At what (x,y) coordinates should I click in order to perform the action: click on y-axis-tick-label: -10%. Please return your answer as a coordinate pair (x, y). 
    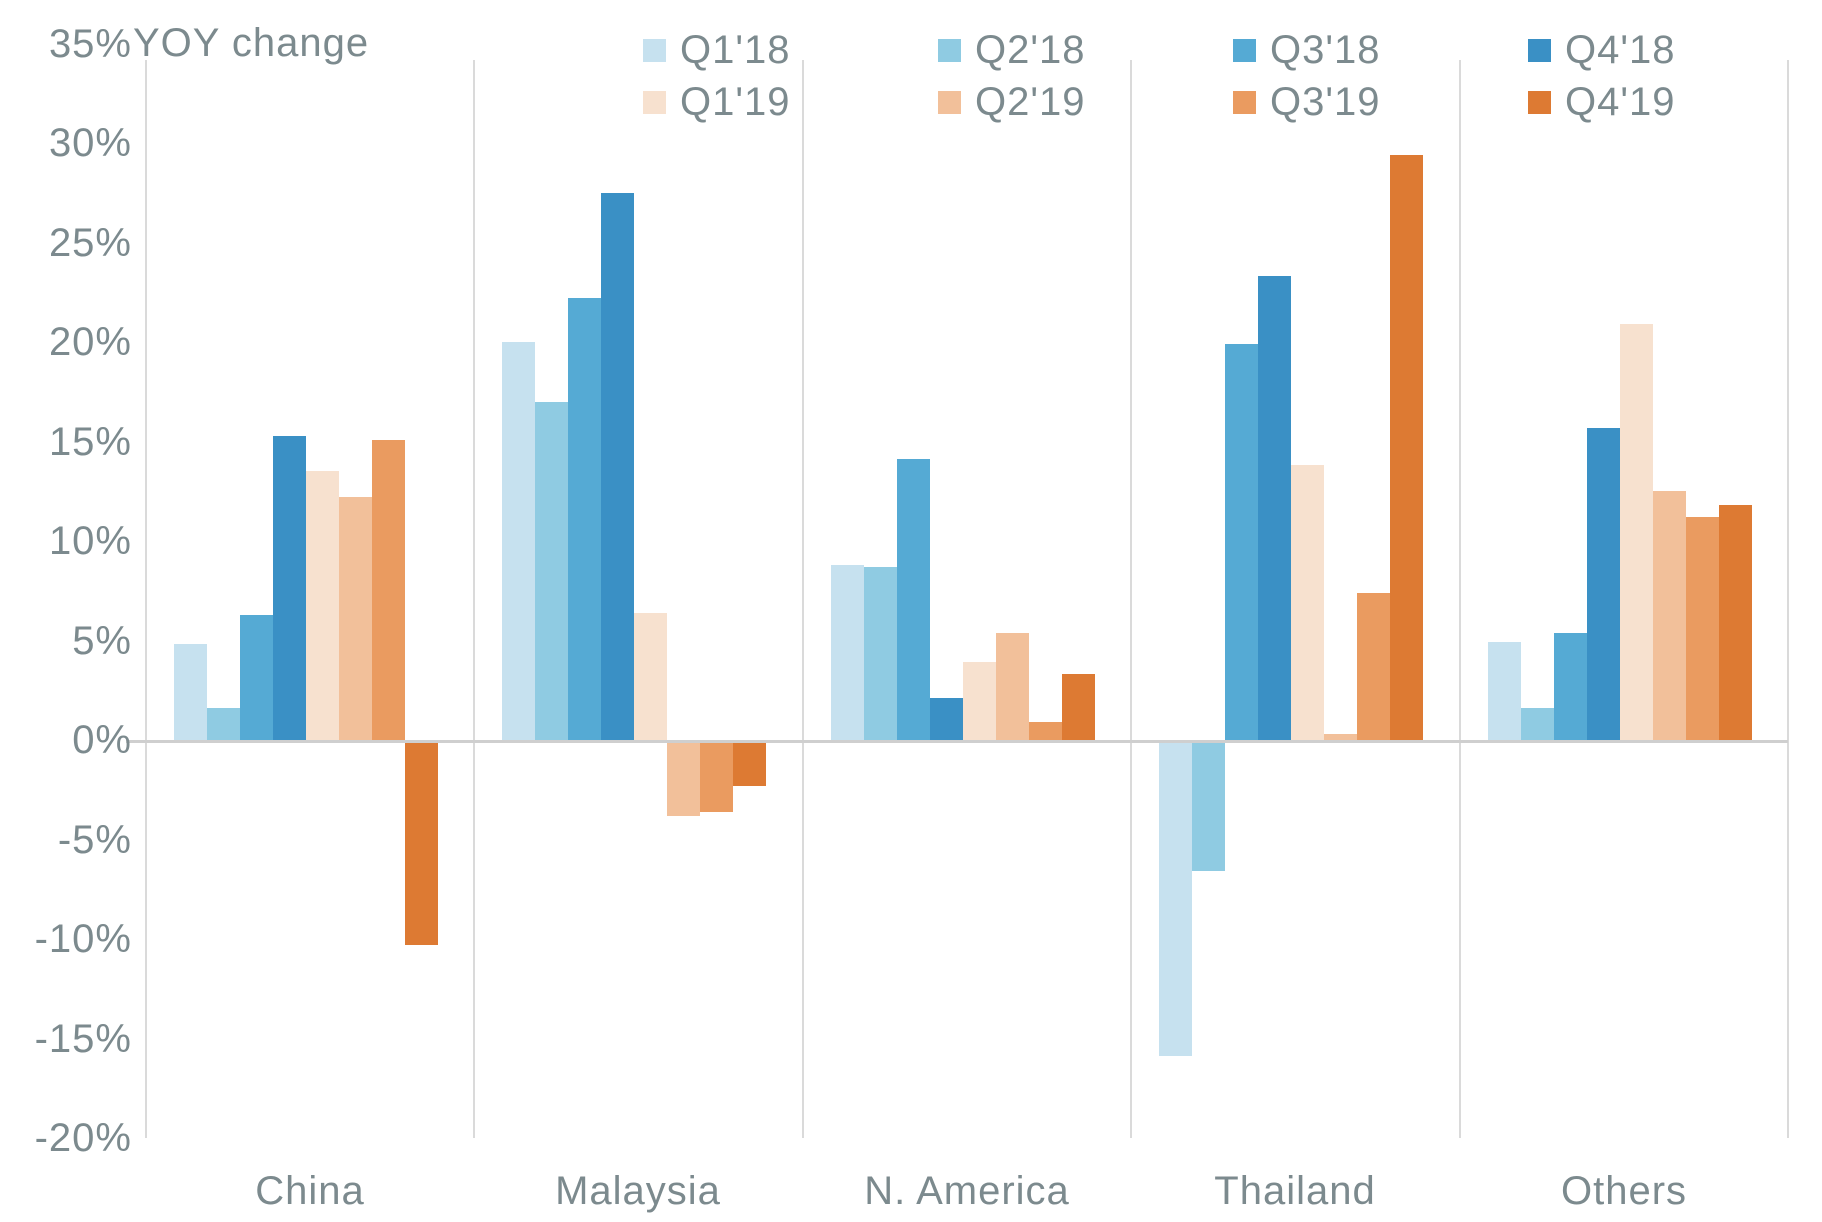
    Looking at the image, I should click on (83, 939).